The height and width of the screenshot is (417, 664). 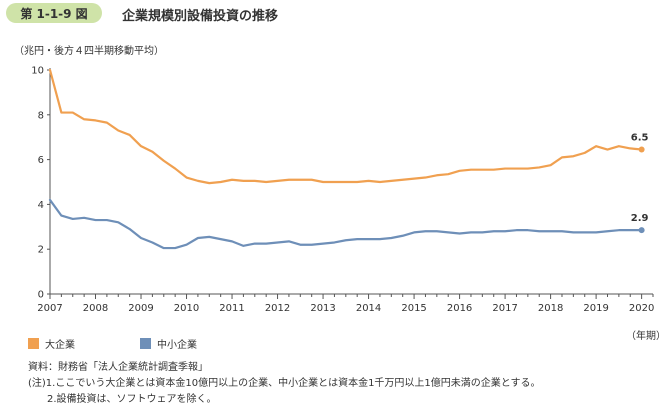 What do you see at coordinates (95, 308) in the screenshot?
I see `x-tick-label: 2008` at bounding box center [95, 308].